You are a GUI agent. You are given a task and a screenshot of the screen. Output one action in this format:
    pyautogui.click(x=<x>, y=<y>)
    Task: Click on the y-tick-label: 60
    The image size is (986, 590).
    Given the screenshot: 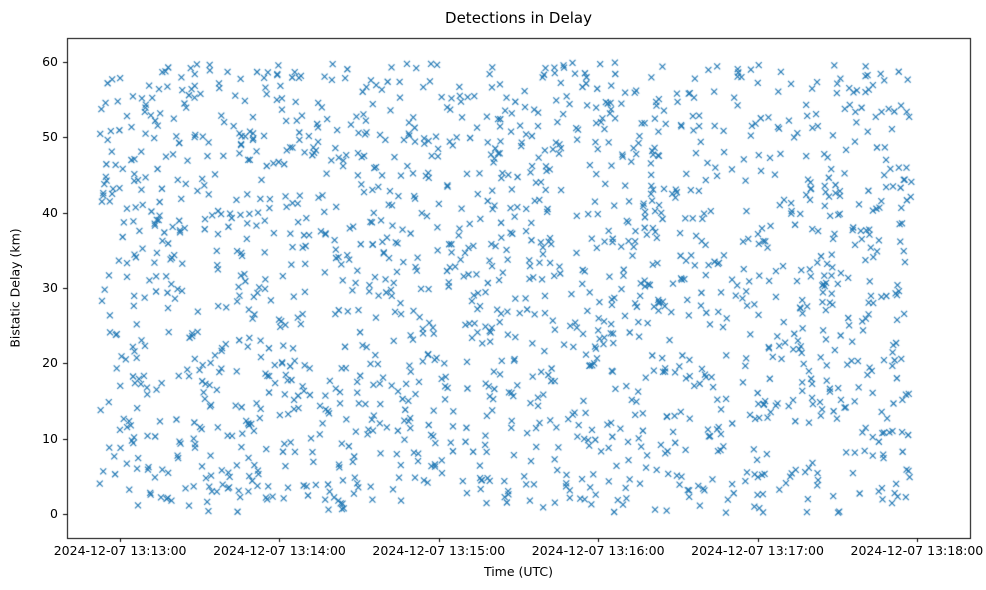 What is the action you would take?
    pyautogui.click(x=50, y=61)
    